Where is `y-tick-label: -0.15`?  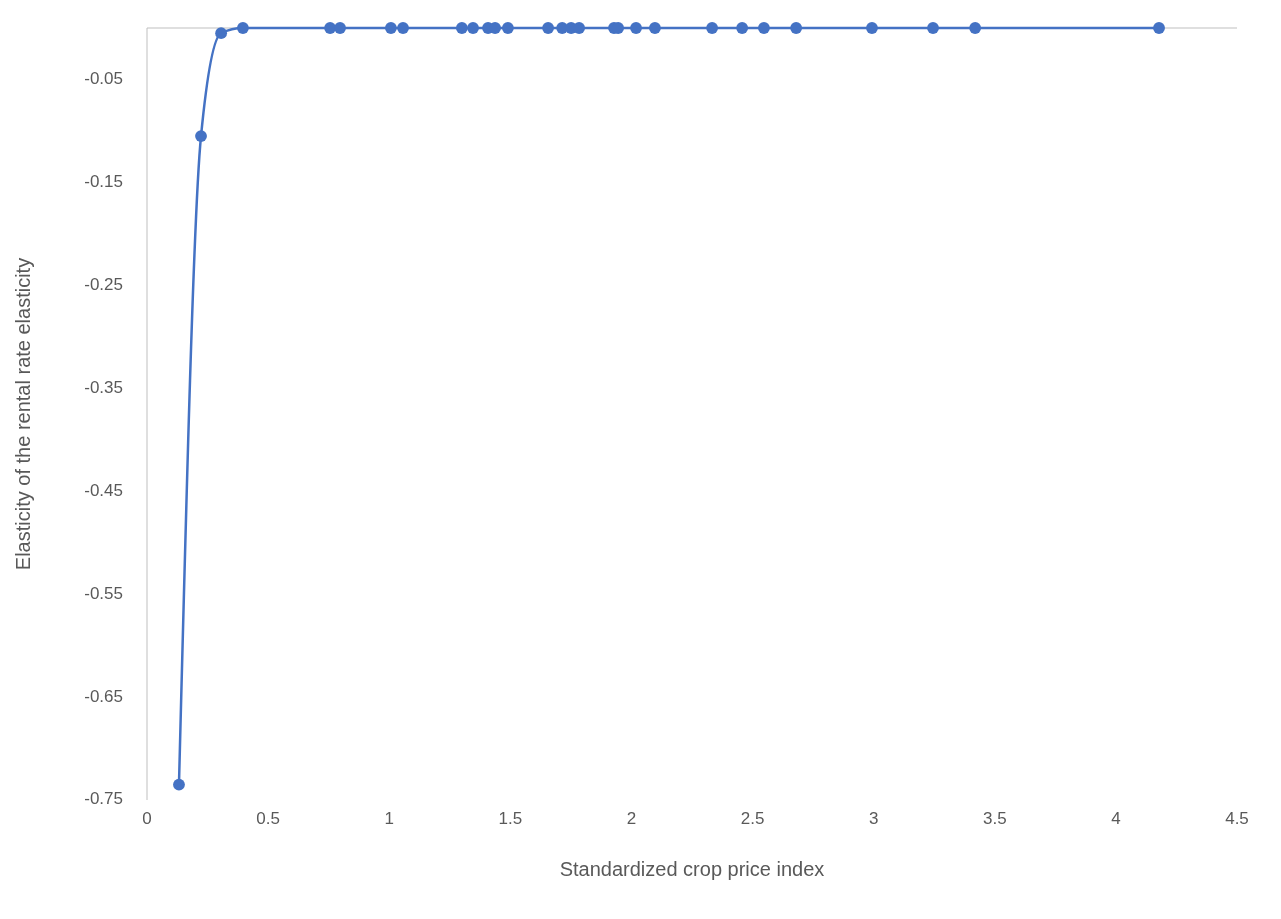
y-tick-label: -0.15 is located at coordinates (103, 181).